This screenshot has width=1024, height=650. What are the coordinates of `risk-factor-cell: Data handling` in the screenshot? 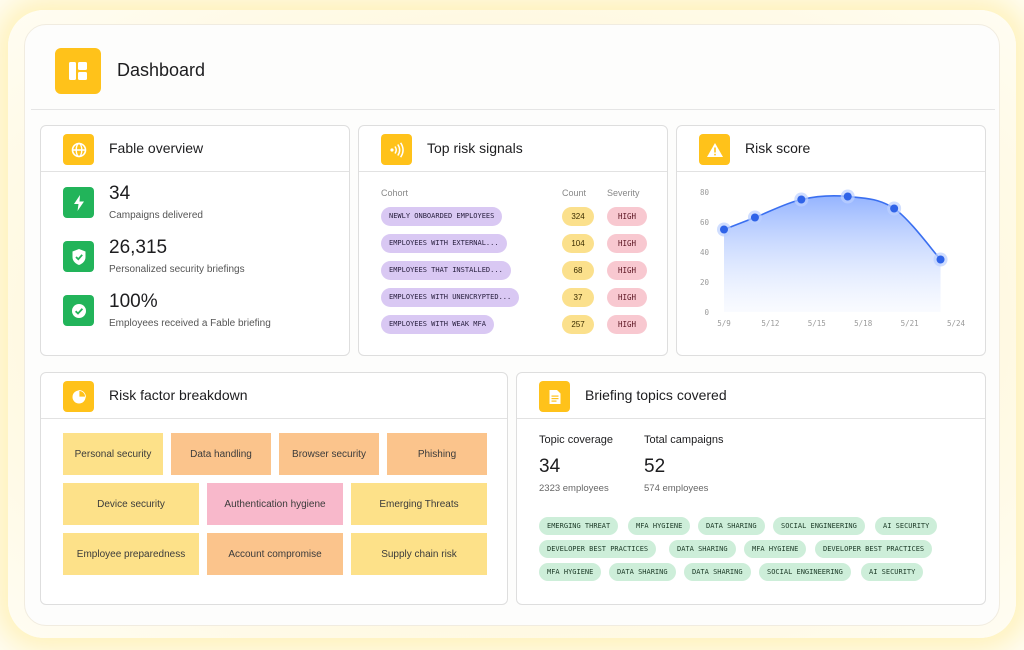 It's located at (221, 454).